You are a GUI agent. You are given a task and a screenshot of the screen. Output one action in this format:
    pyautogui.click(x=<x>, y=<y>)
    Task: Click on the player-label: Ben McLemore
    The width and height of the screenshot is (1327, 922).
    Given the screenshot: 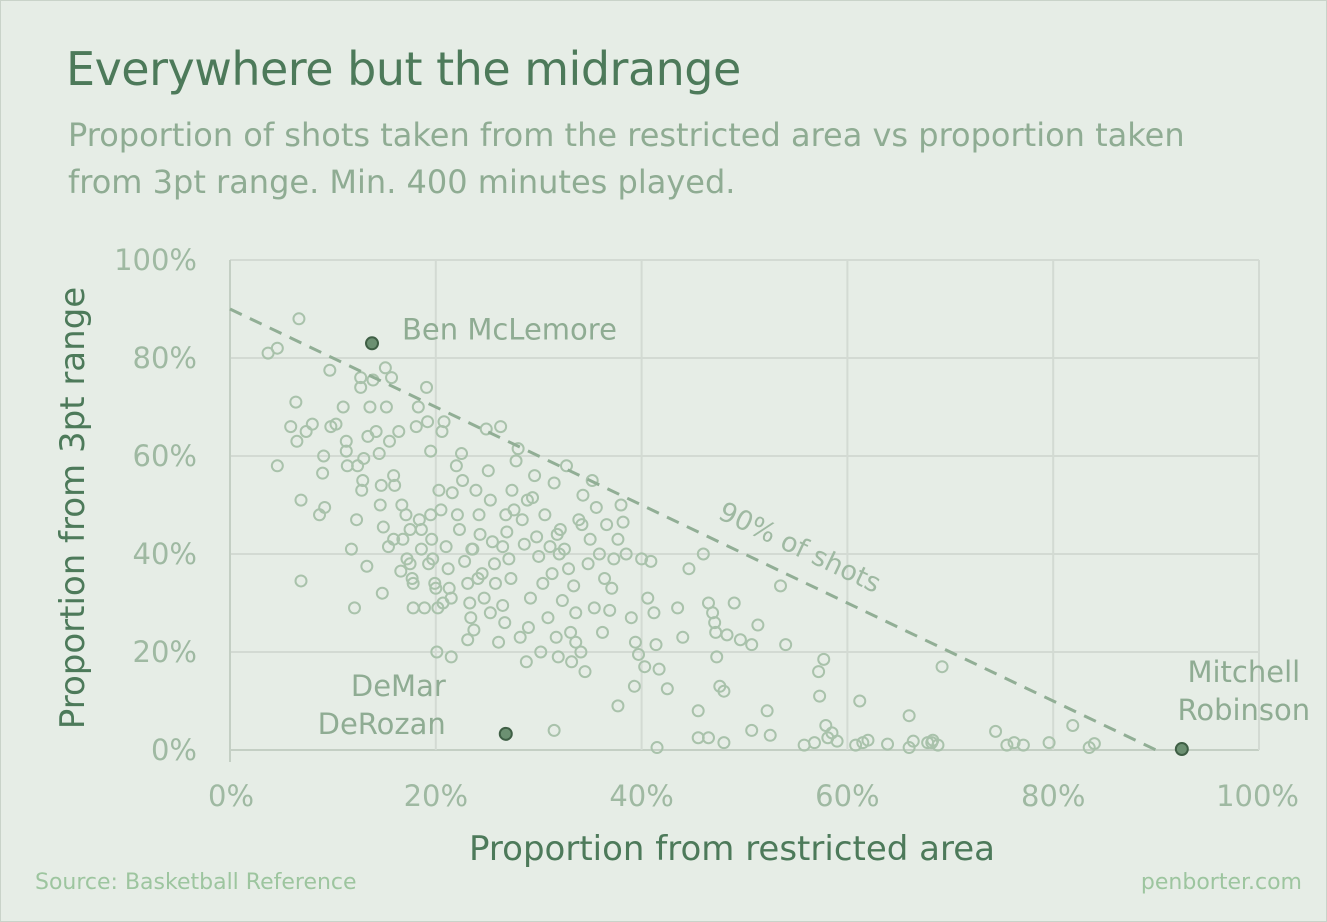 What is the action you would take?
    pyautogui.click(x=509, y=329)
    